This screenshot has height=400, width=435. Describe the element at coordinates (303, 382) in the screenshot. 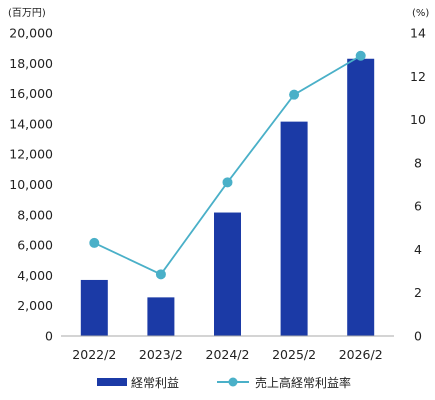

I see `legend-line-label: 売上高経常利益率` at that location.